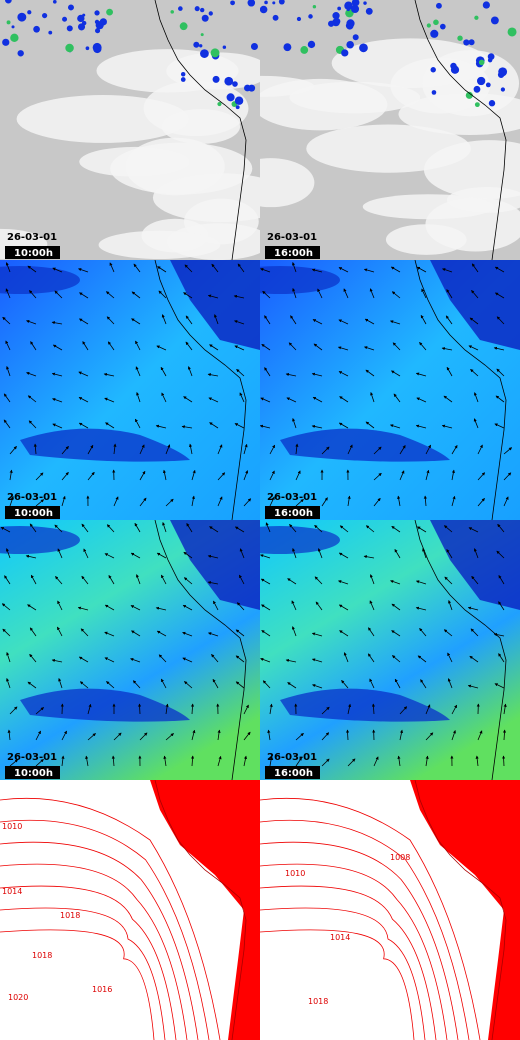 This screenshot has height=1040, width=520. Describe the element at coordinates (390, 130) in the screenshot. I see `panel-content` at that location.